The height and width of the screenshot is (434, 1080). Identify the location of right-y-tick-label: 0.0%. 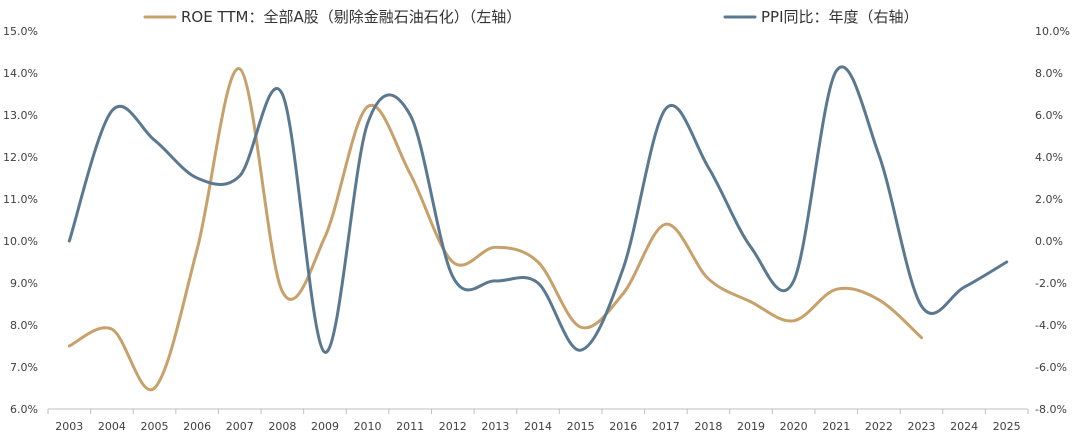
(1049, 241).